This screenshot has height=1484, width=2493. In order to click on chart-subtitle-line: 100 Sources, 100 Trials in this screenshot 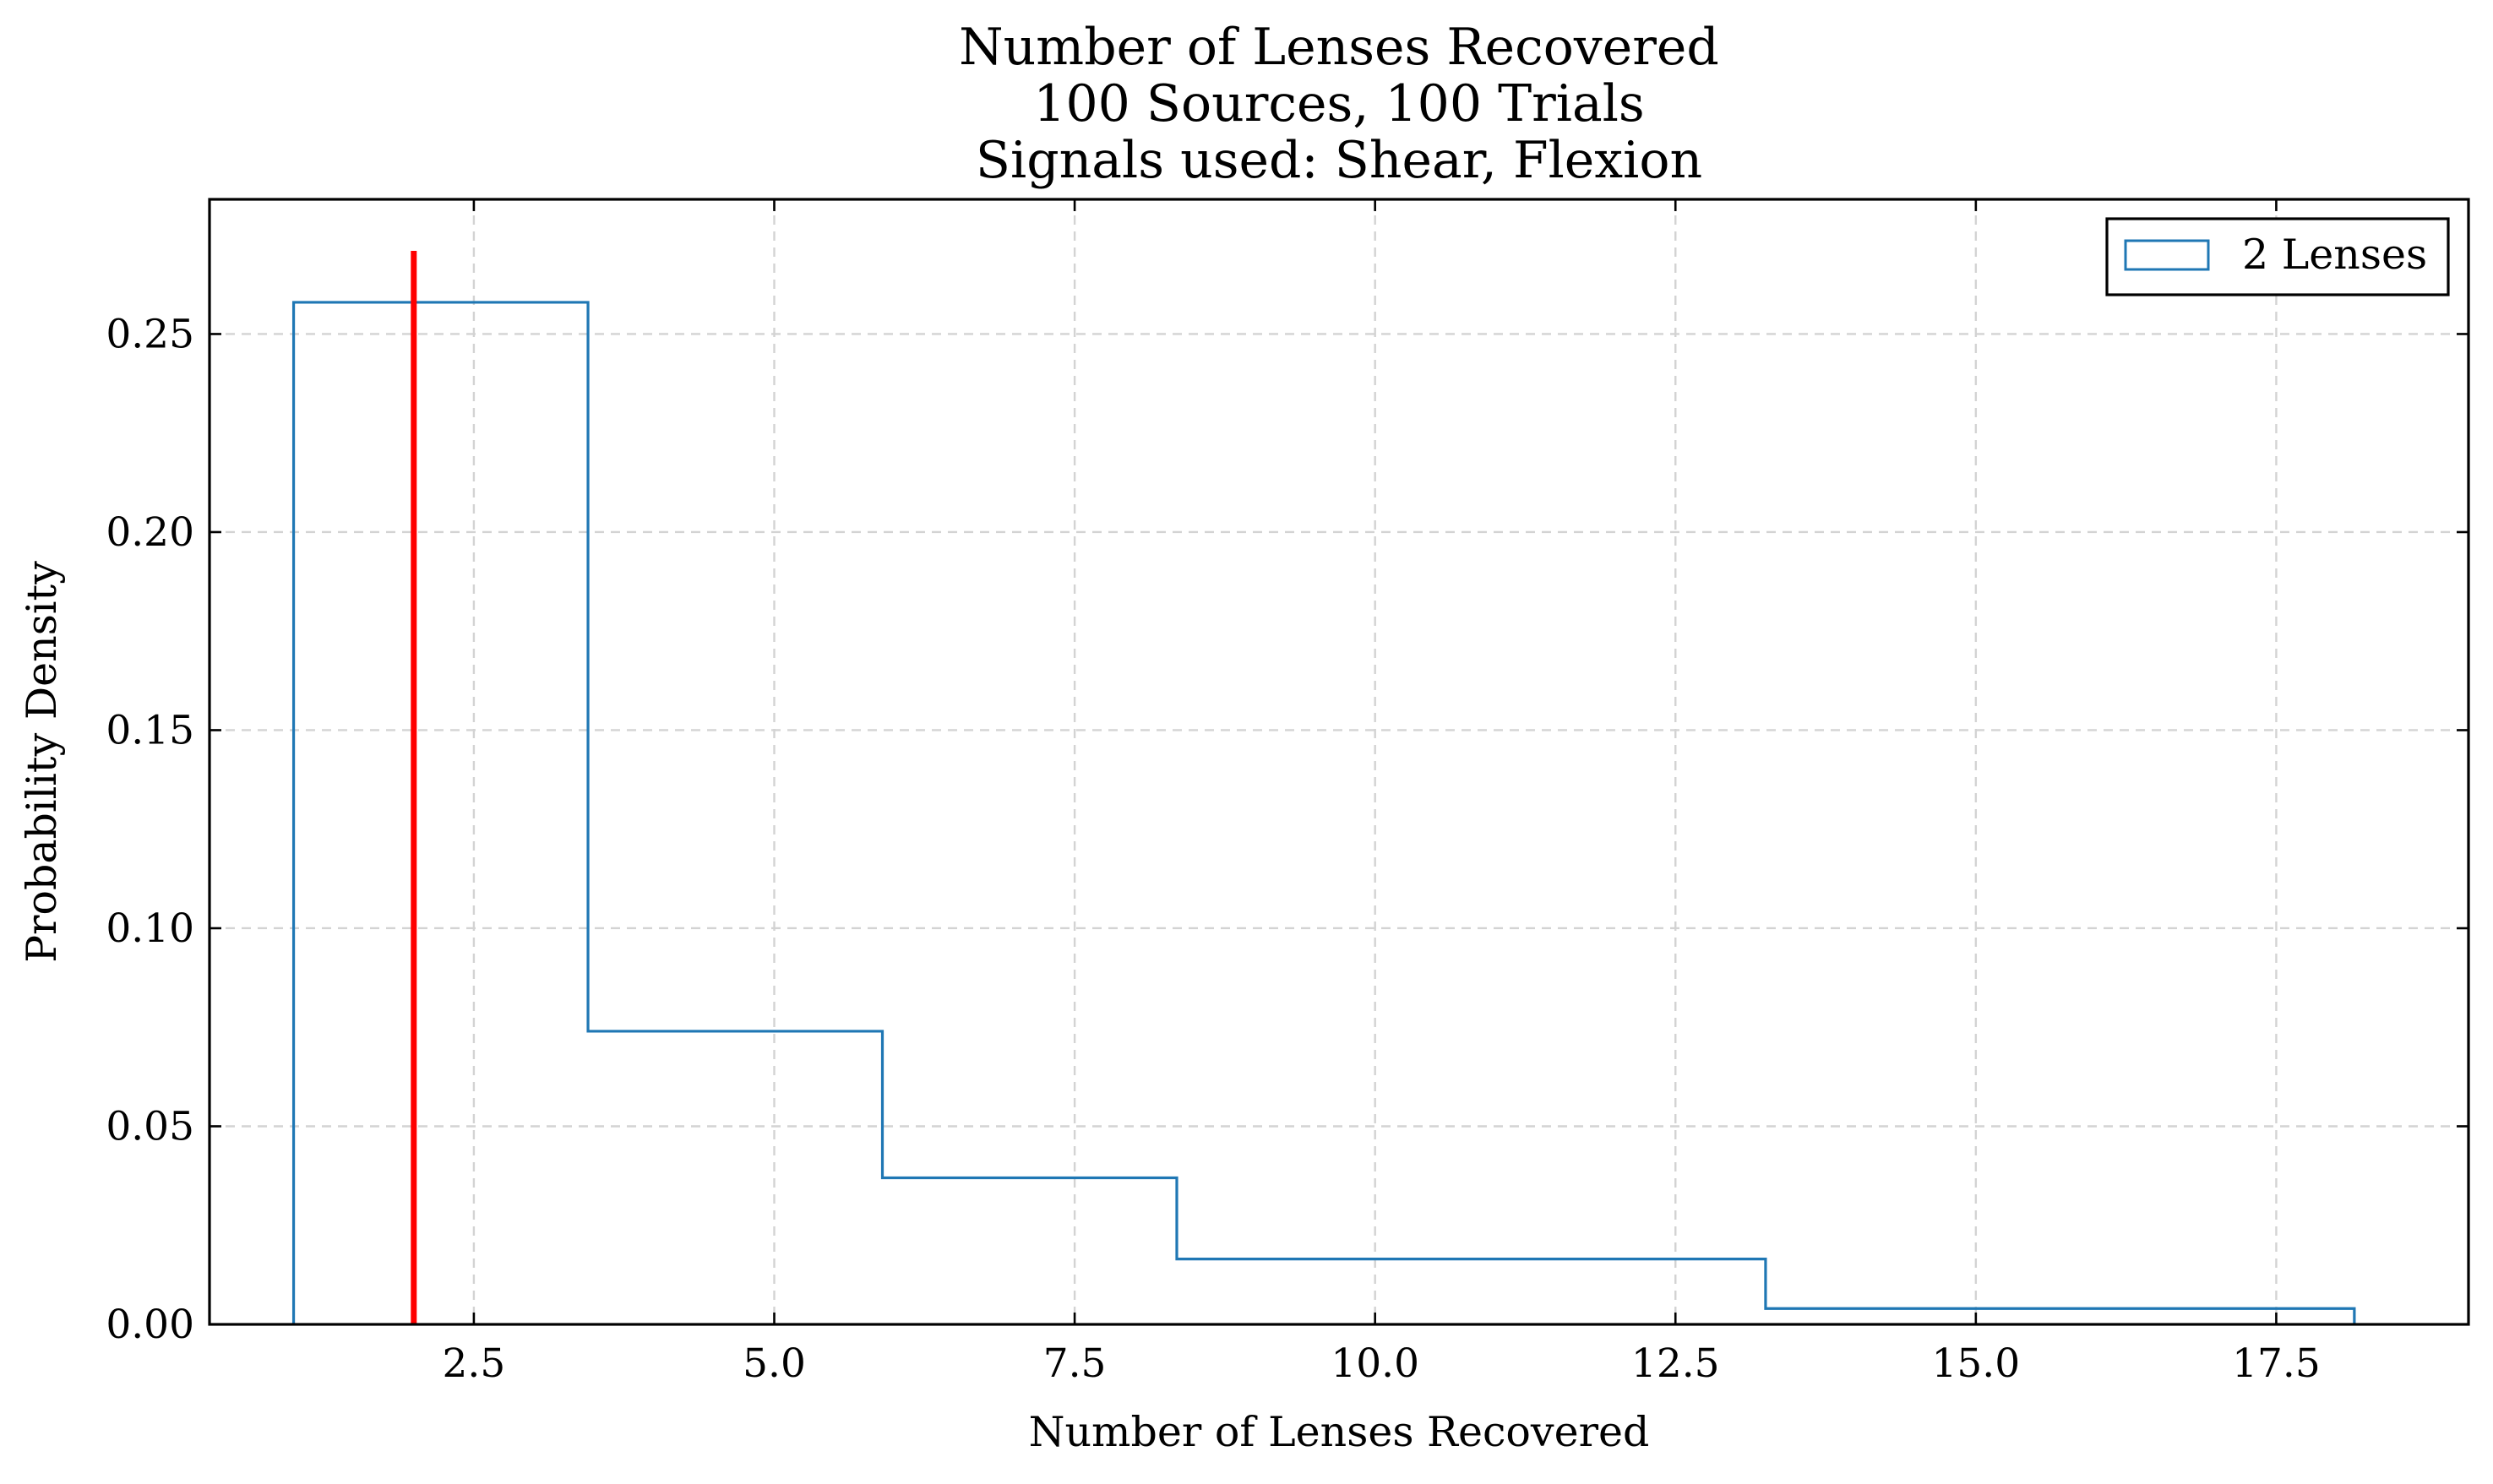, I will do `click(1338, 103)`.